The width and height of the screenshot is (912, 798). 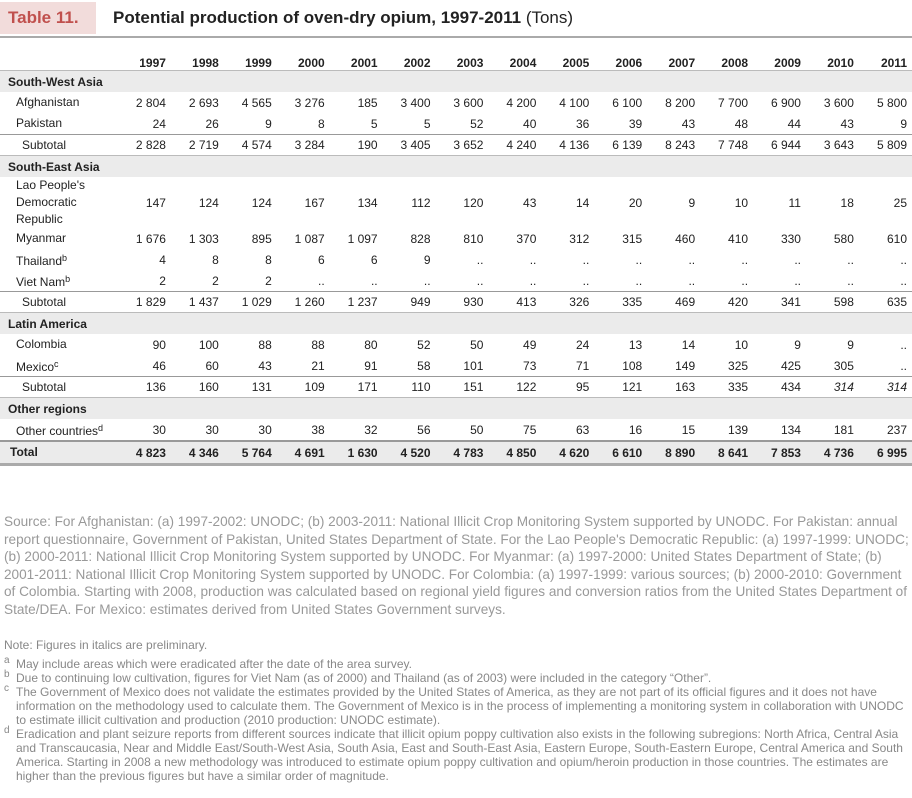 What do you see at coordinates (832, 145) in the screenshot?
I see `cell: 3 643` at bounding box center [832, 145].